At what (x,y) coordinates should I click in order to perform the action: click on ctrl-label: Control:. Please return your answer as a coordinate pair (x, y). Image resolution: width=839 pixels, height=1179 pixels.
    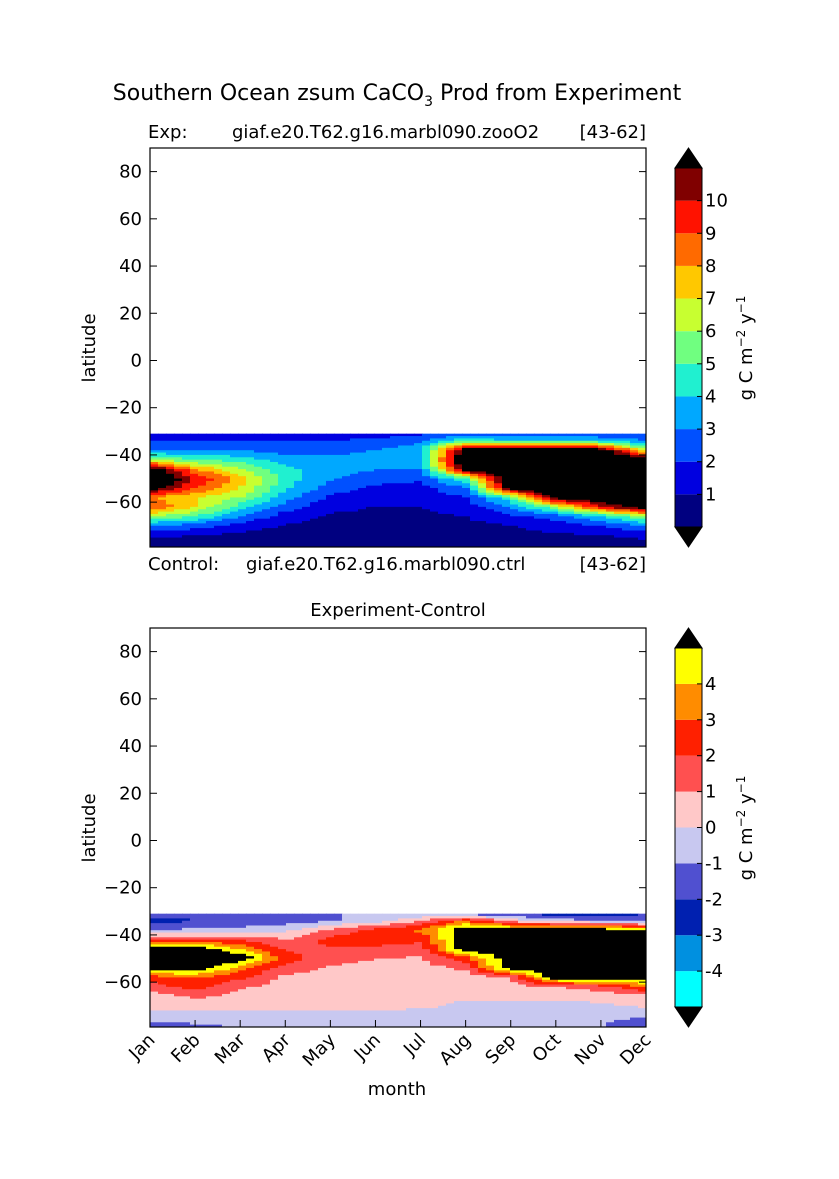
    Looking at the image, I should click on (183, 564).